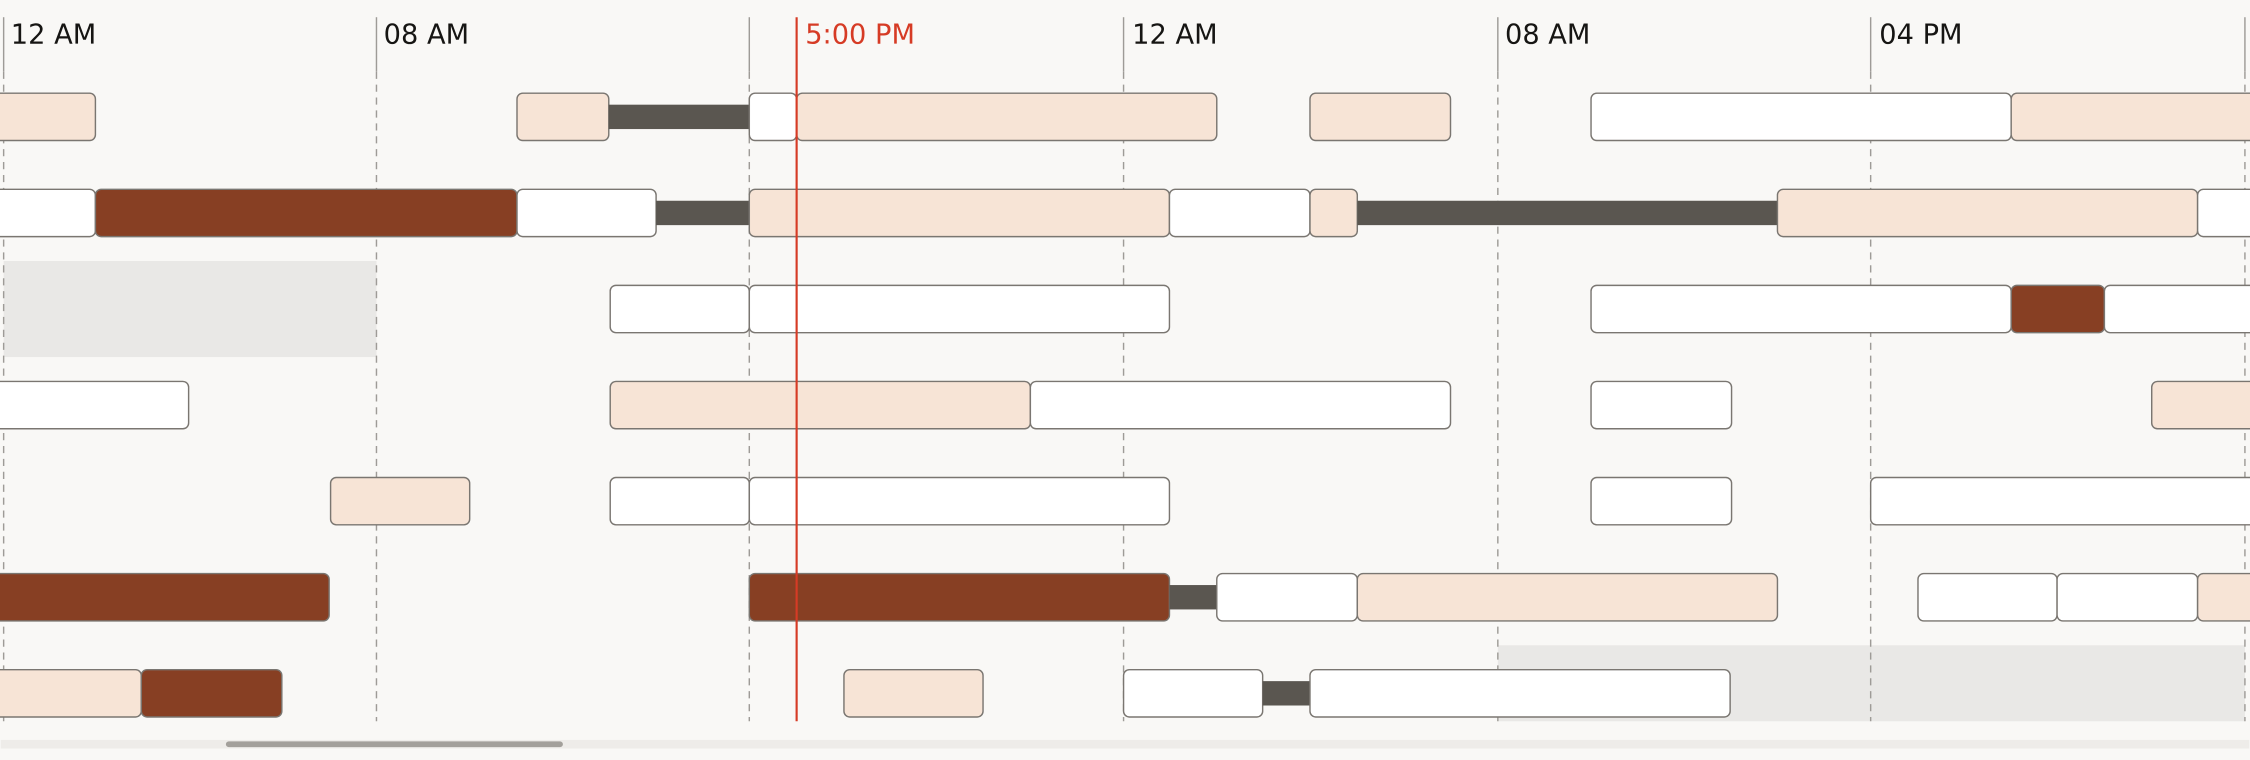 This screenshot has width=2250, height=760. Describe the element at coordinates (860, 34) in the screenshot. I see `current-time-label: 5:00 PM` at that location.